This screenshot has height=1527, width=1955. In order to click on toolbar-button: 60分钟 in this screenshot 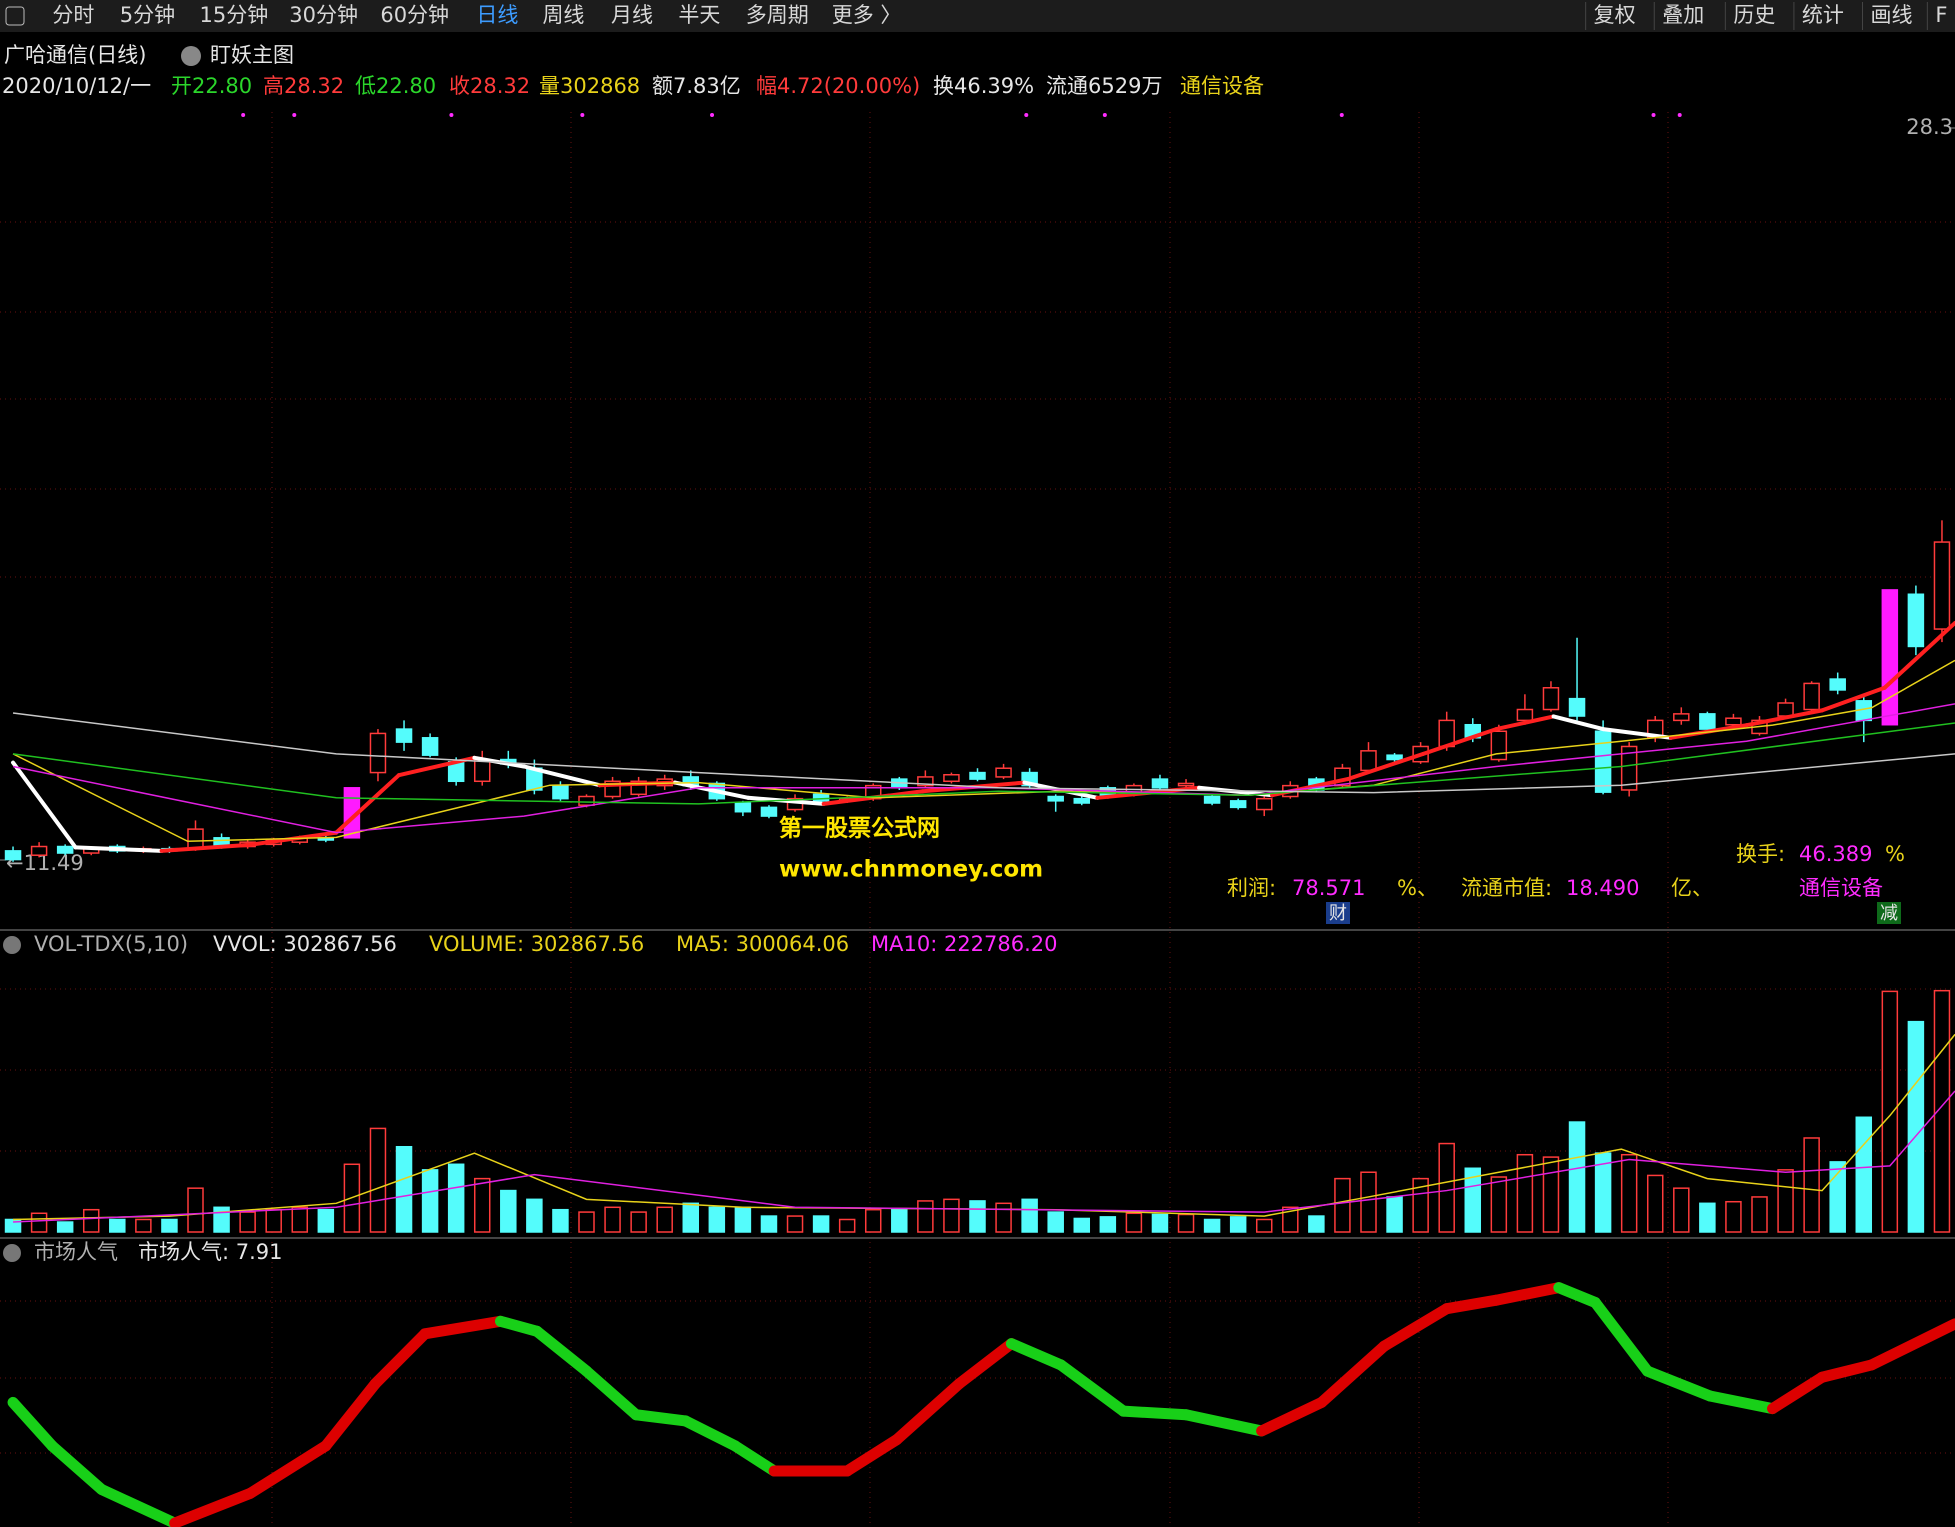, I will do `click(414, 15)`.